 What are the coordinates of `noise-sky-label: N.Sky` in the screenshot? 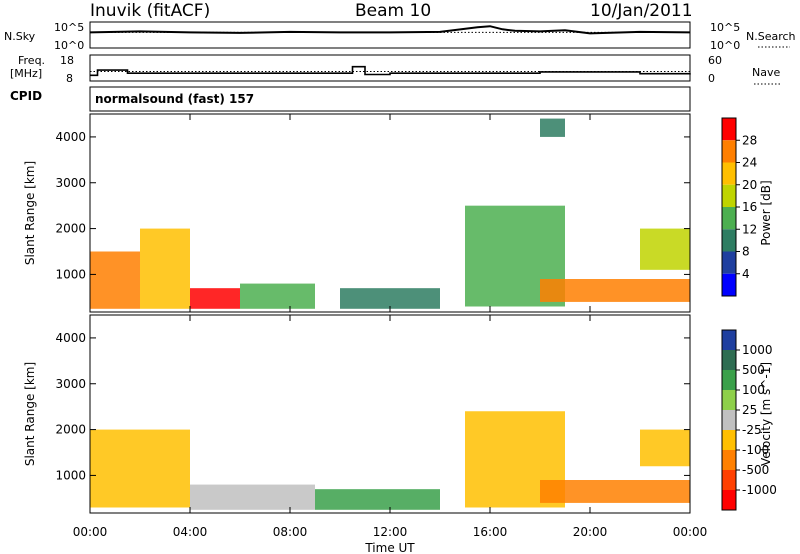 It's located at (20, 36).